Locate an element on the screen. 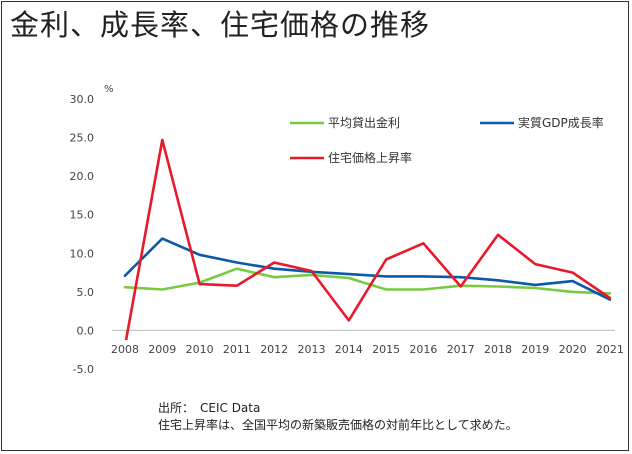 Image resolution: width=632 pixels, height=454 pixels. x-tick-label: 2014 is located at coordinates (349, 349).